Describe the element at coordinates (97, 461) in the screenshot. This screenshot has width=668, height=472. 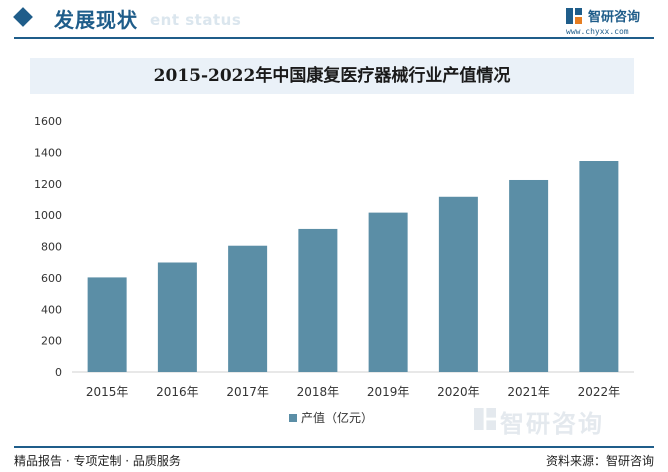
I see `footer-slogan: 精品报告 · 专项定制 · 品质服务` at that location.